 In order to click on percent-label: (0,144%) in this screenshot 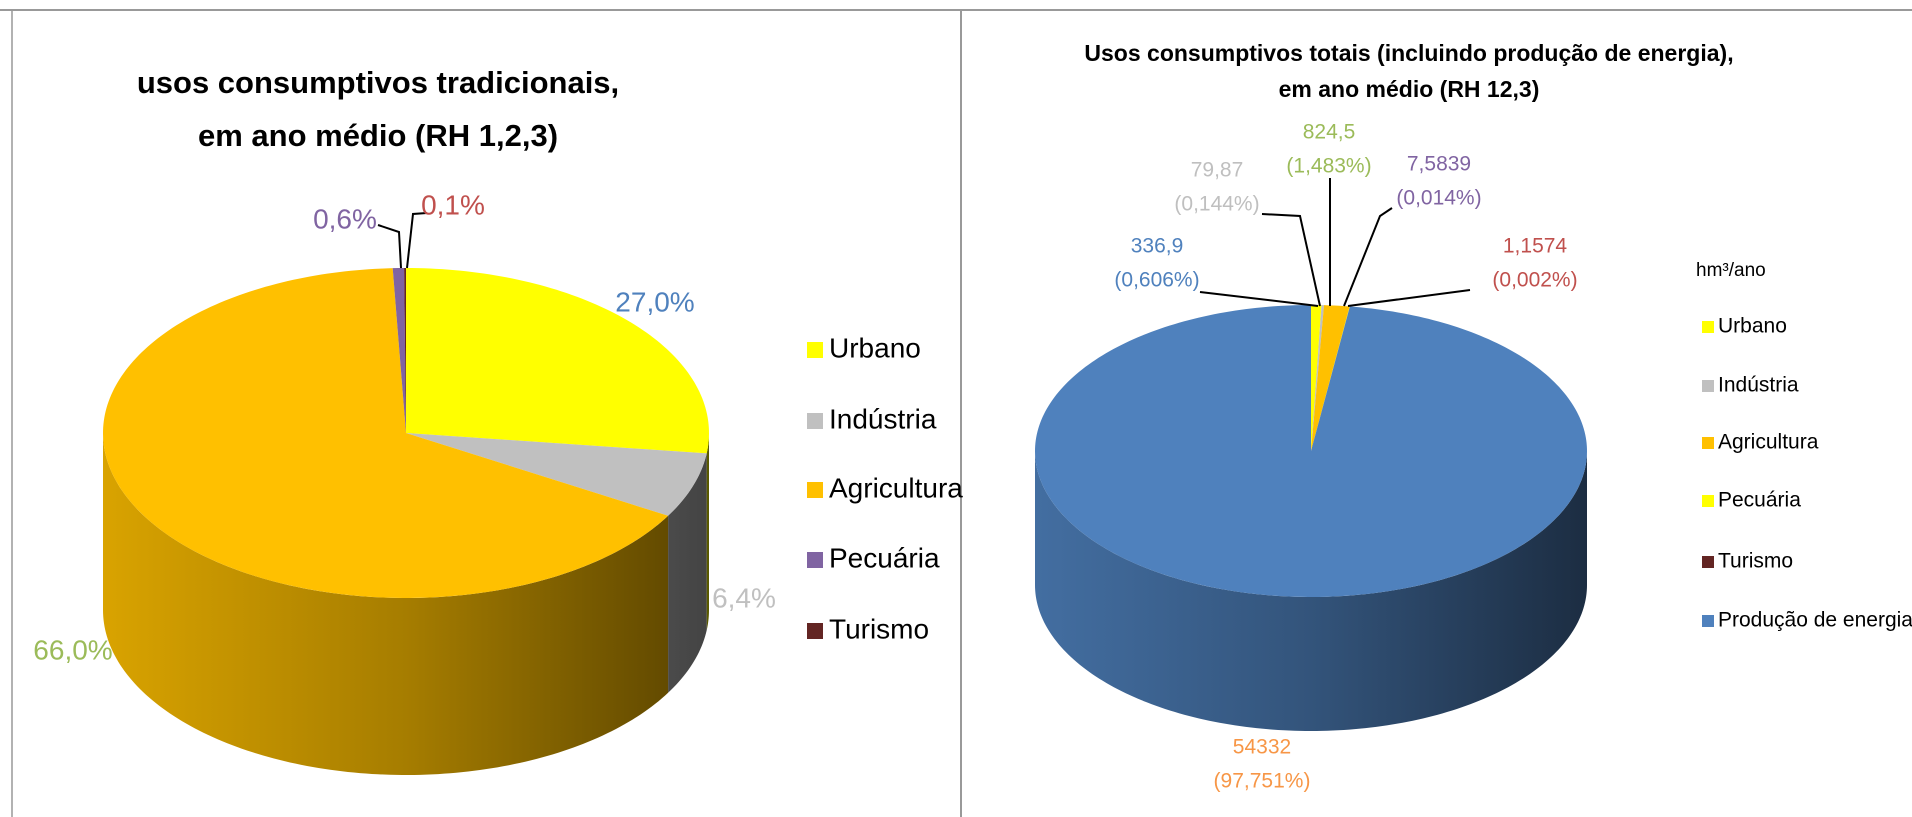, I will do `click(1216, 204)`.